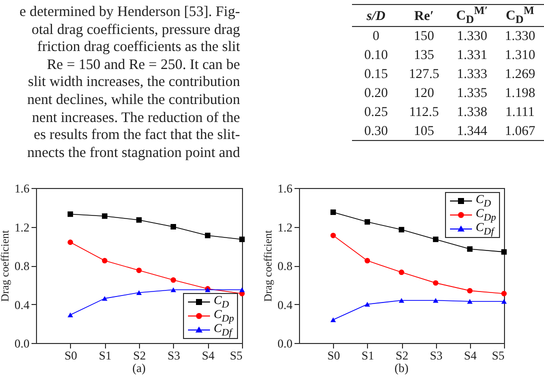 The image size is (544, 377). What do you see at coordinates (520, 93) in the screenshot?
I see `data-label: 1.198` at bounding box center [520, 93].